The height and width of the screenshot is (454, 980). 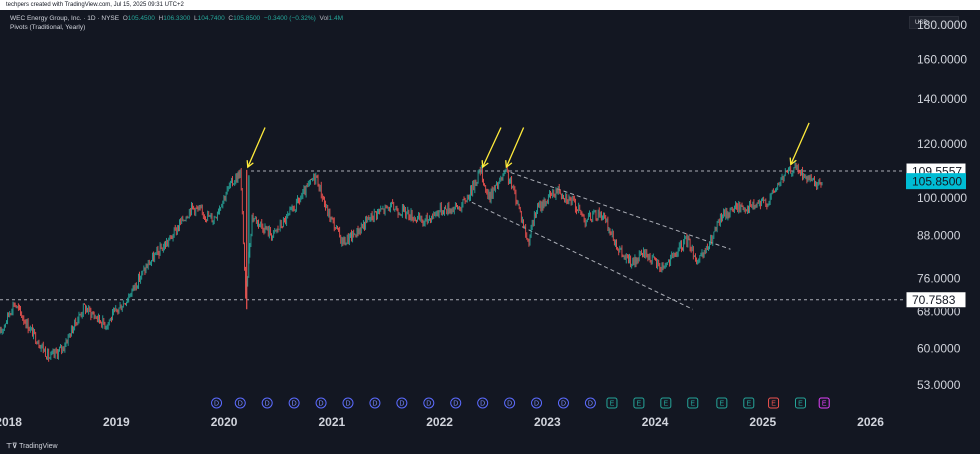 What do you see at coordinates (620, 211) in the screenshot?
I see `channel-upper-line` at bounding box center [620, 211].